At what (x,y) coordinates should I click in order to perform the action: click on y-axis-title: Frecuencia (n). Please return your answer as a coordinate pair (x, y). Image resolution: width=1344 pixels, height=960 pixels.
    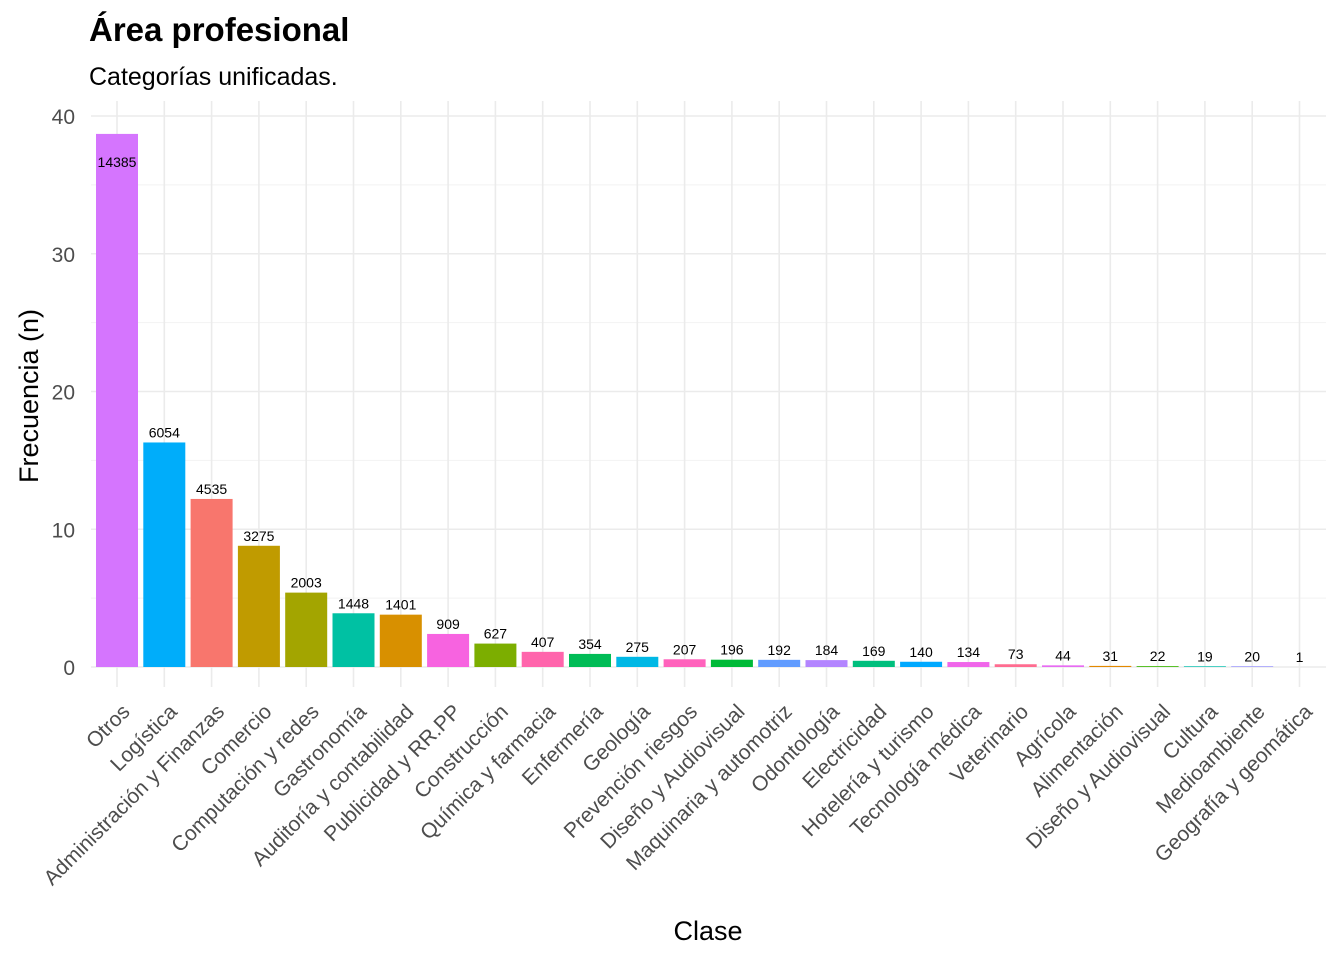
    Looking at the image, I should click on (29, 396).